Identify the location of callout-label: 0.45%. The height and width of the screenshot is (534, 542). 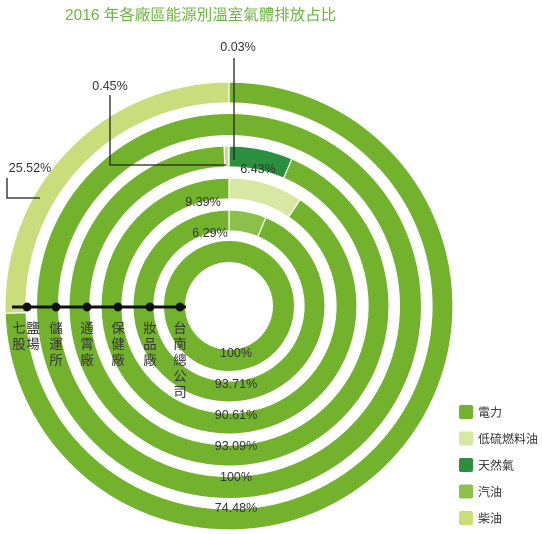
(109, 86).